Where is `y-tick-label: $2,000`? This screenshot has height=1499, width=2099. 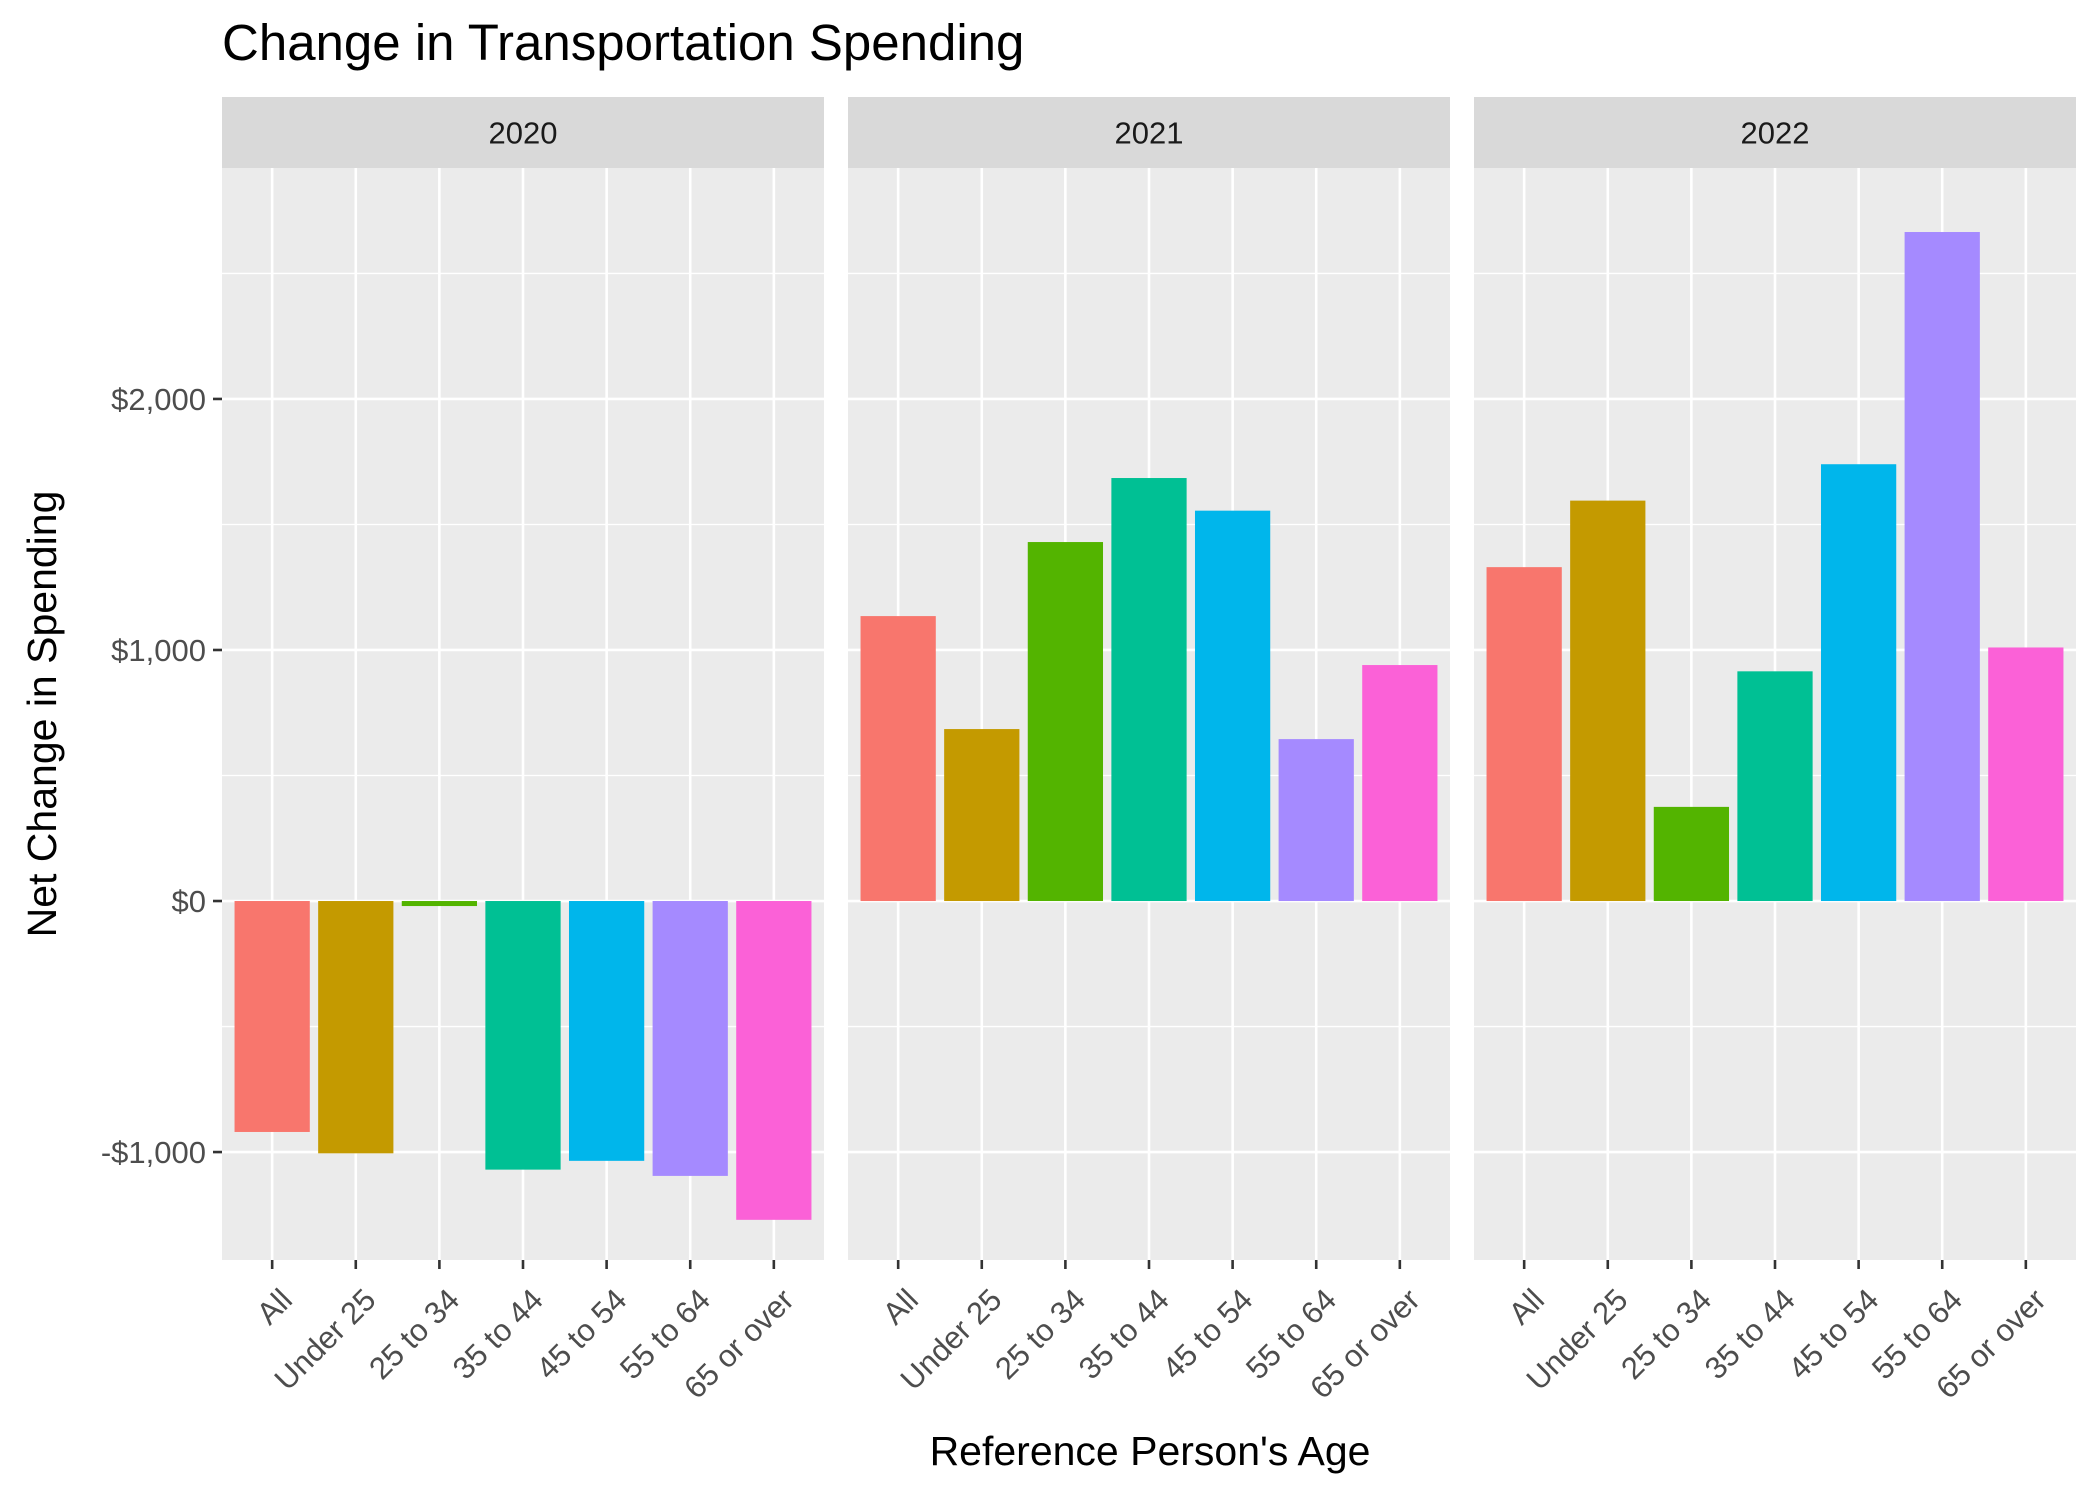
y-tick-label: $2,000 is located at coordinates (158, 399).